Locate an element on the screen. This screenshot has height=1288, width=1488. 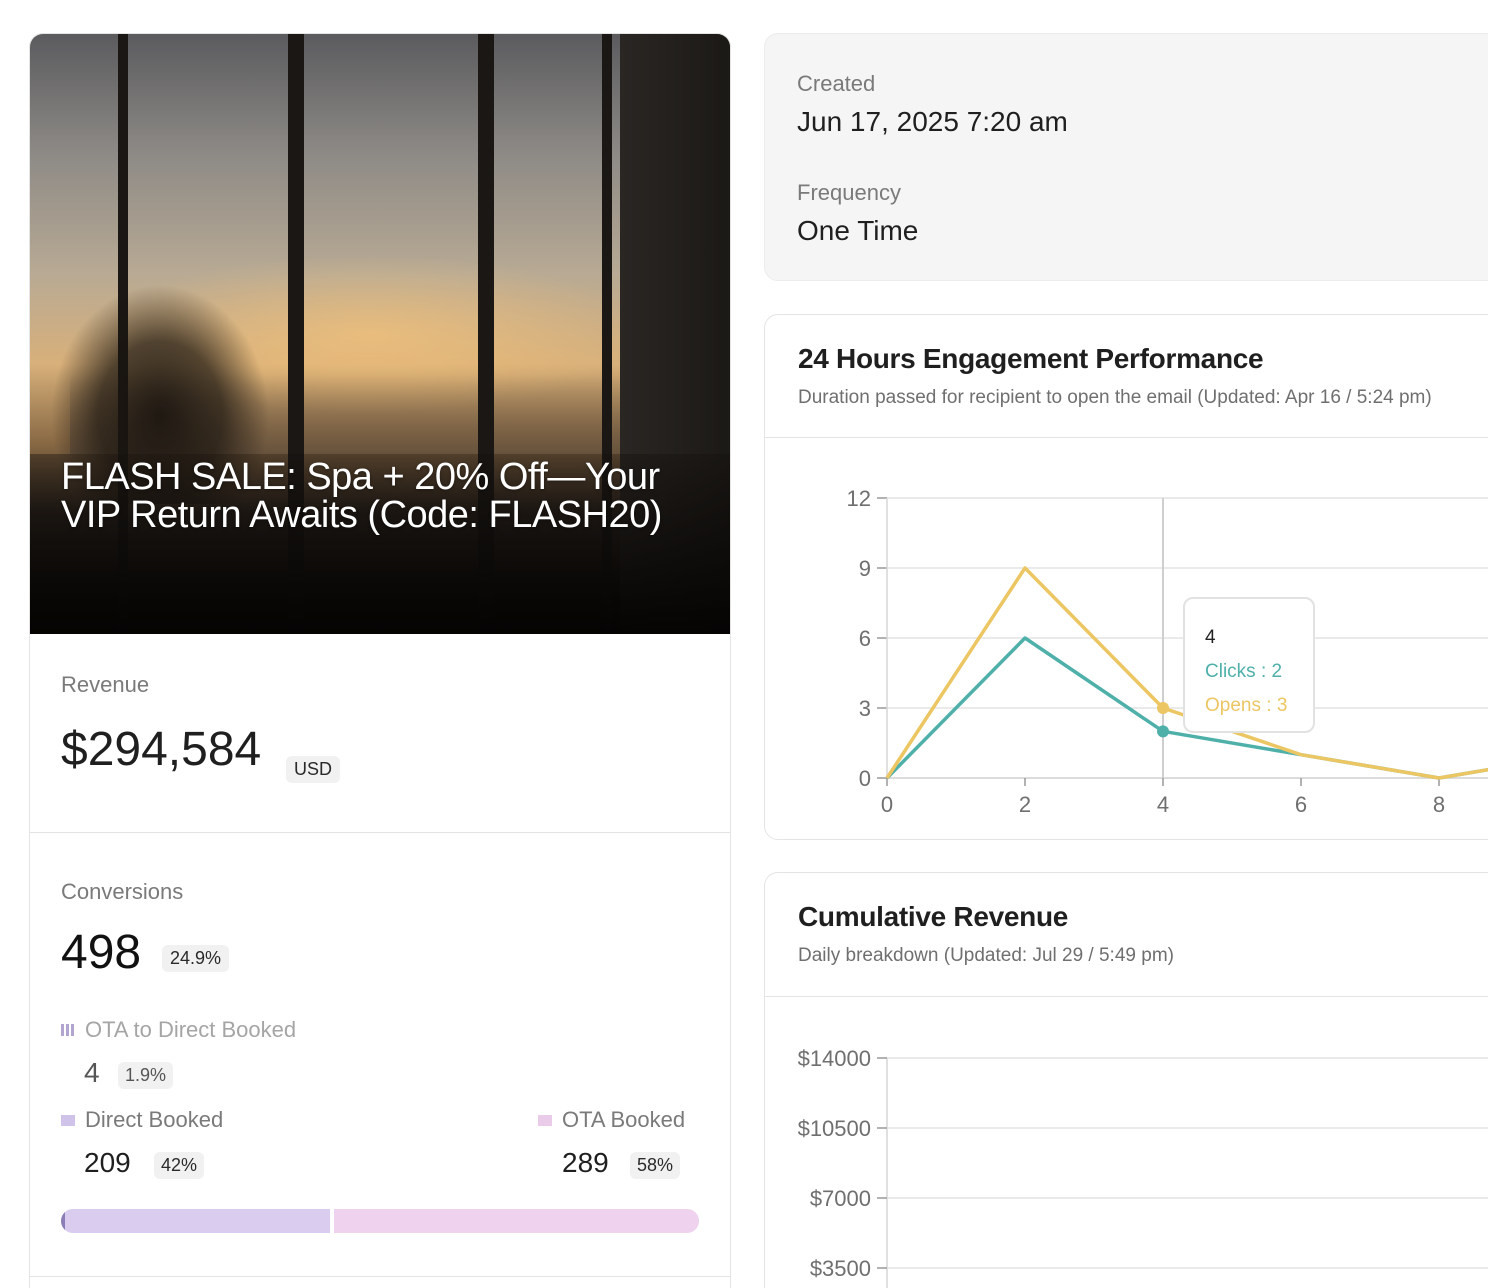
ota-booked-label: OTA Booked is located at coordinates (611, 1120).